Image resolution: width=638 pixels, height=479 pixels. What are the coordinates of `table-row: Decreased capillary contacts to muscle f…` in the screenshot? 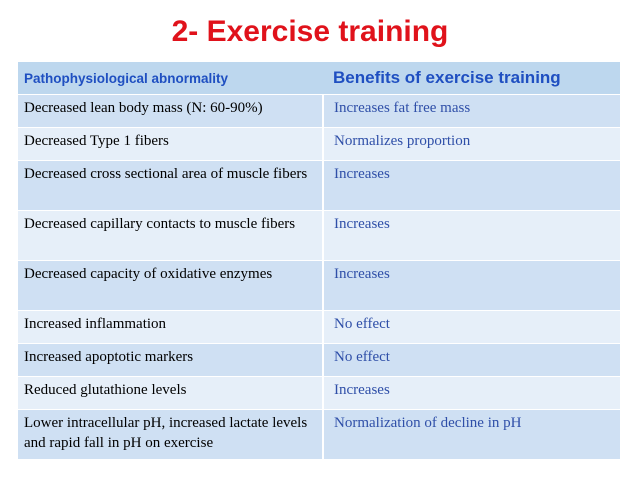 It's located at (319, 235).